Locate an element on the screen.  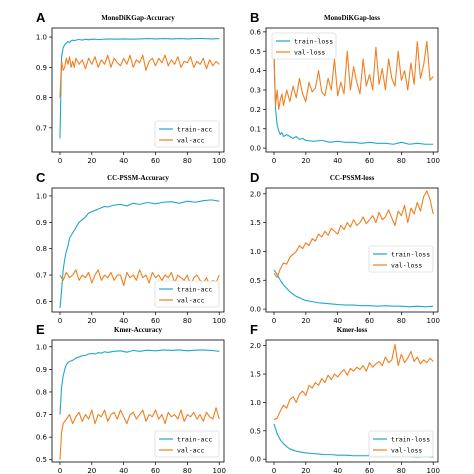
y-tick-label: 0.3 is located at coordinates (255, 91).